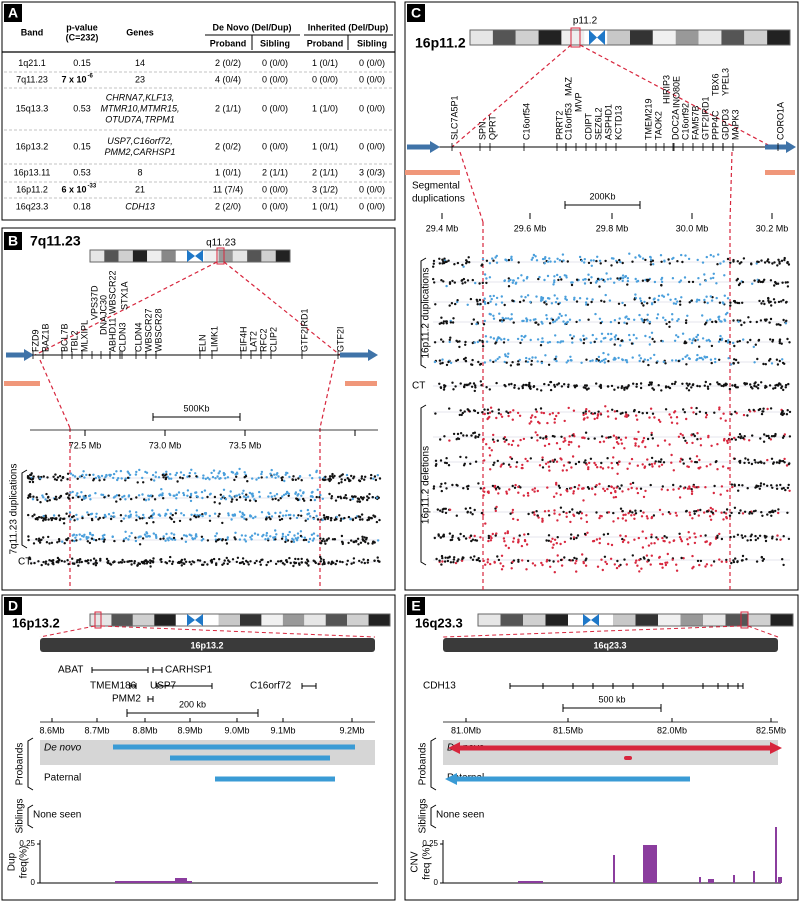  I want to click on panel-label: D, so click(13, 606).